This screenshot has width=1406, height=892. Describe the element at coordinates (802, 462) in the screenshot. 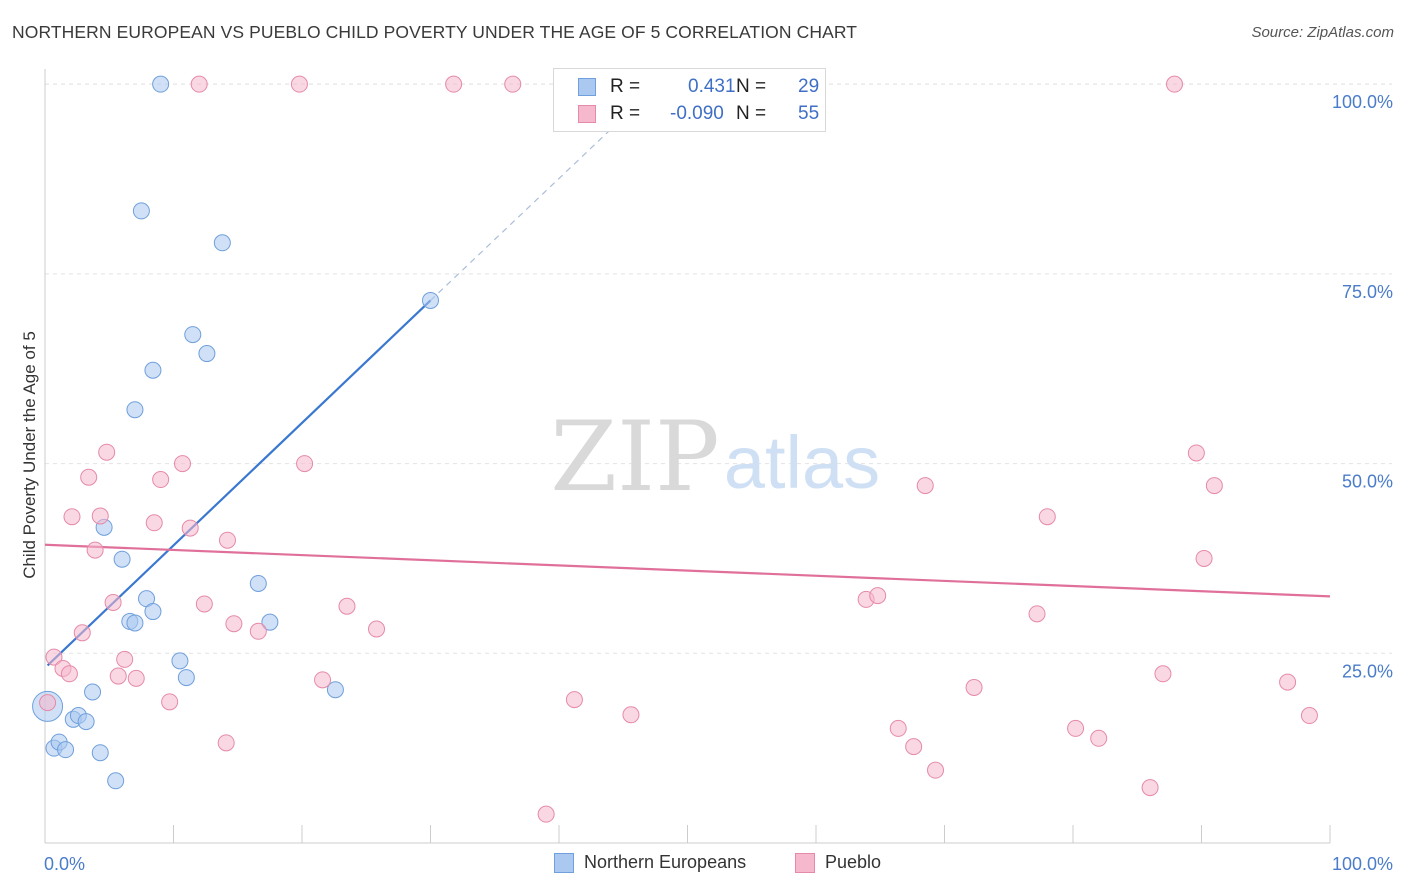

I see `watermark-atlas: atlas` at that location.